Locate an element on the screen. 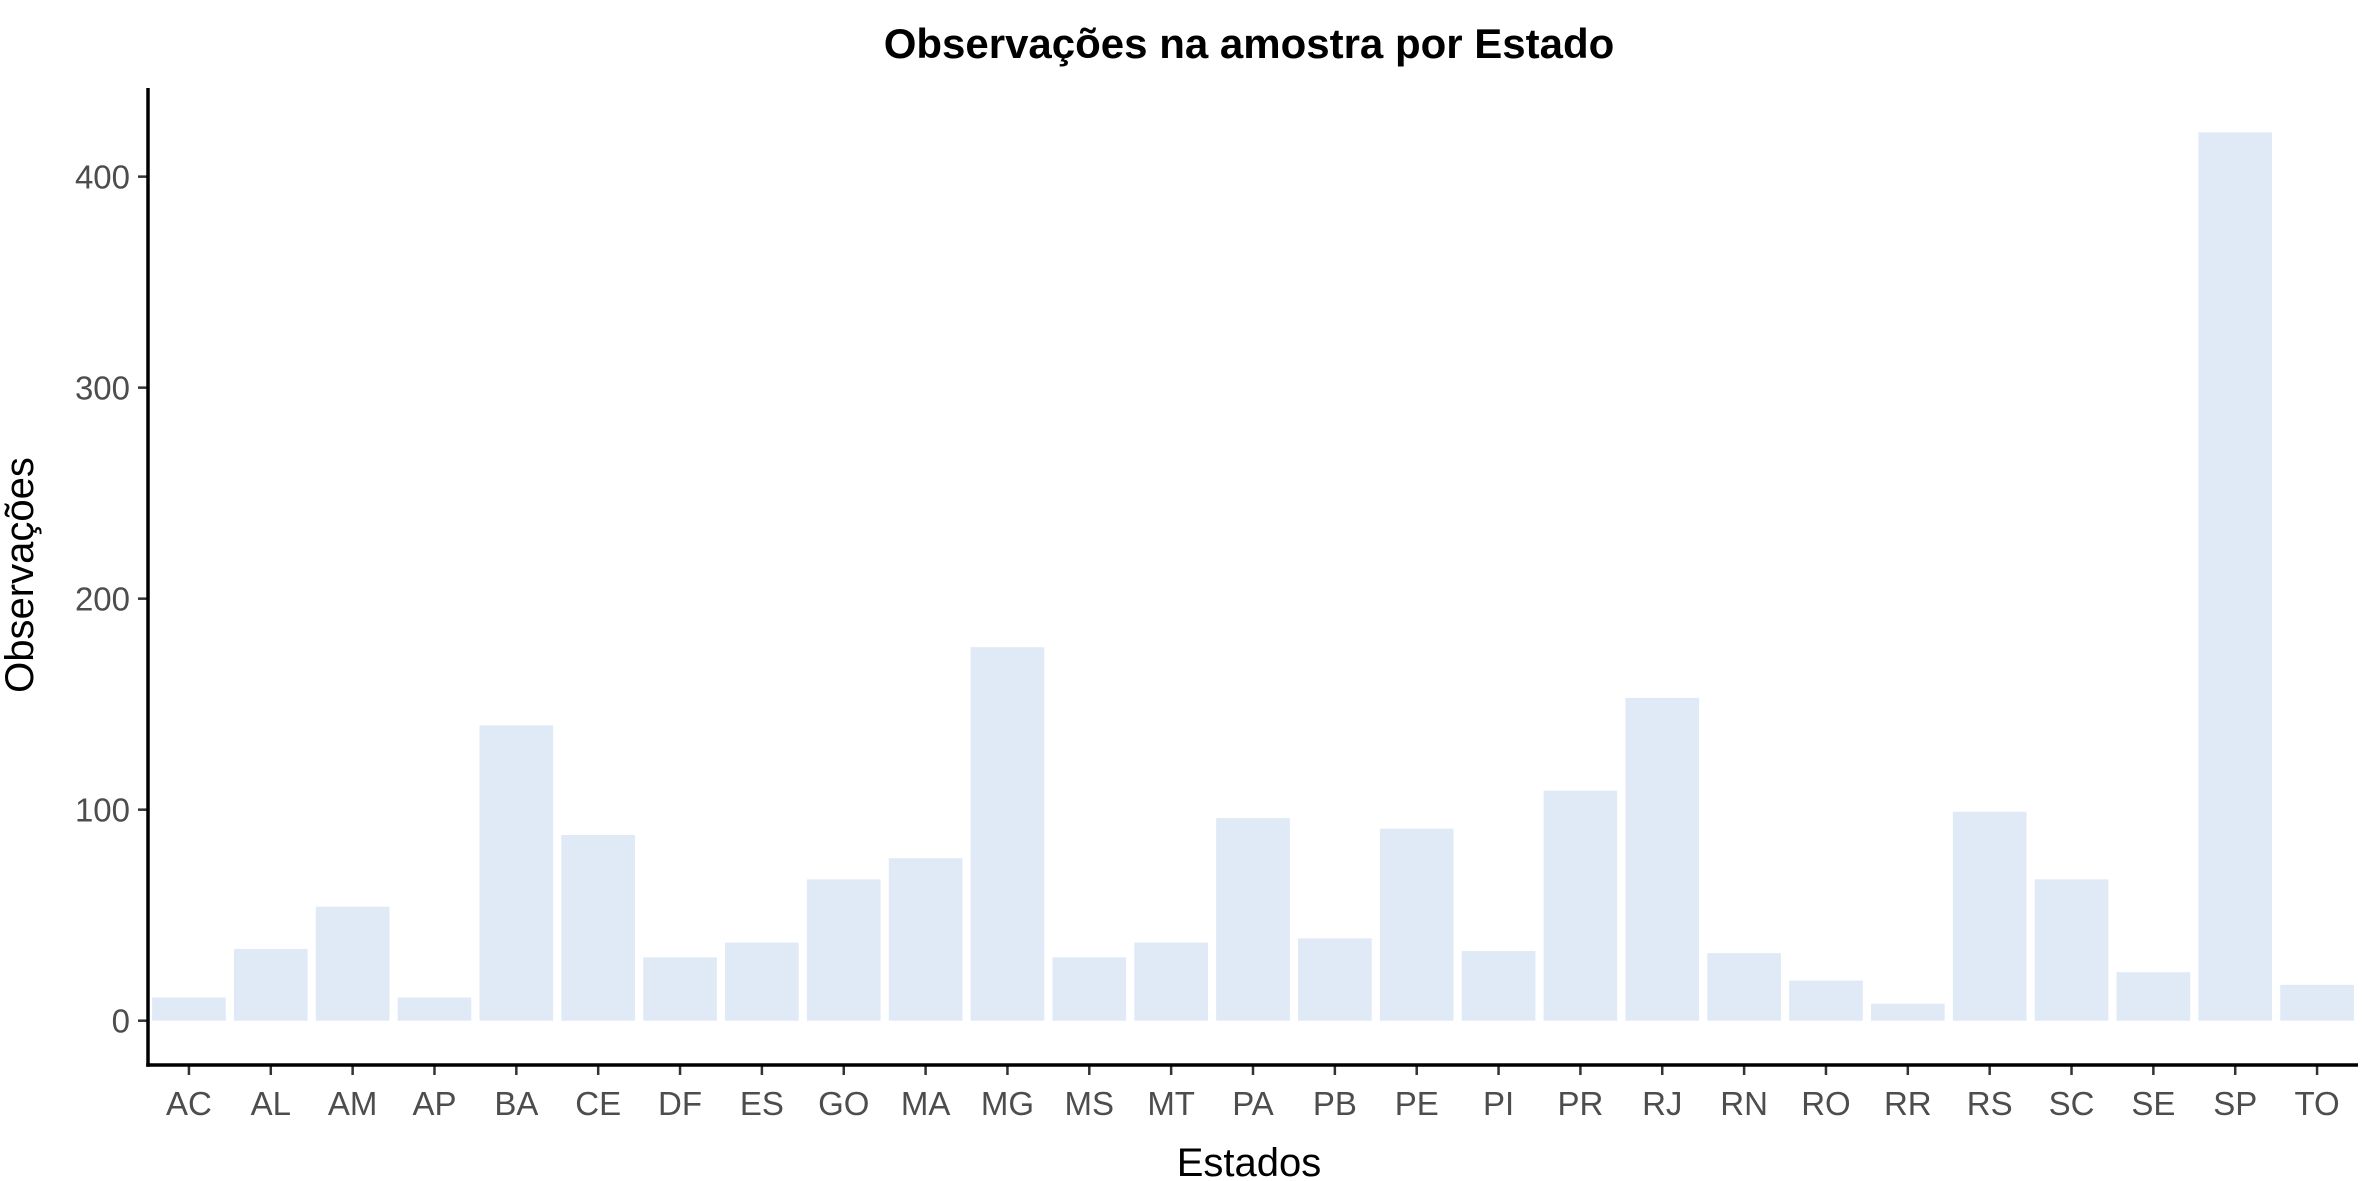 The height and width of the screenshot is (1181, 2362). bar-sp is located at coordinates (2235, 576).